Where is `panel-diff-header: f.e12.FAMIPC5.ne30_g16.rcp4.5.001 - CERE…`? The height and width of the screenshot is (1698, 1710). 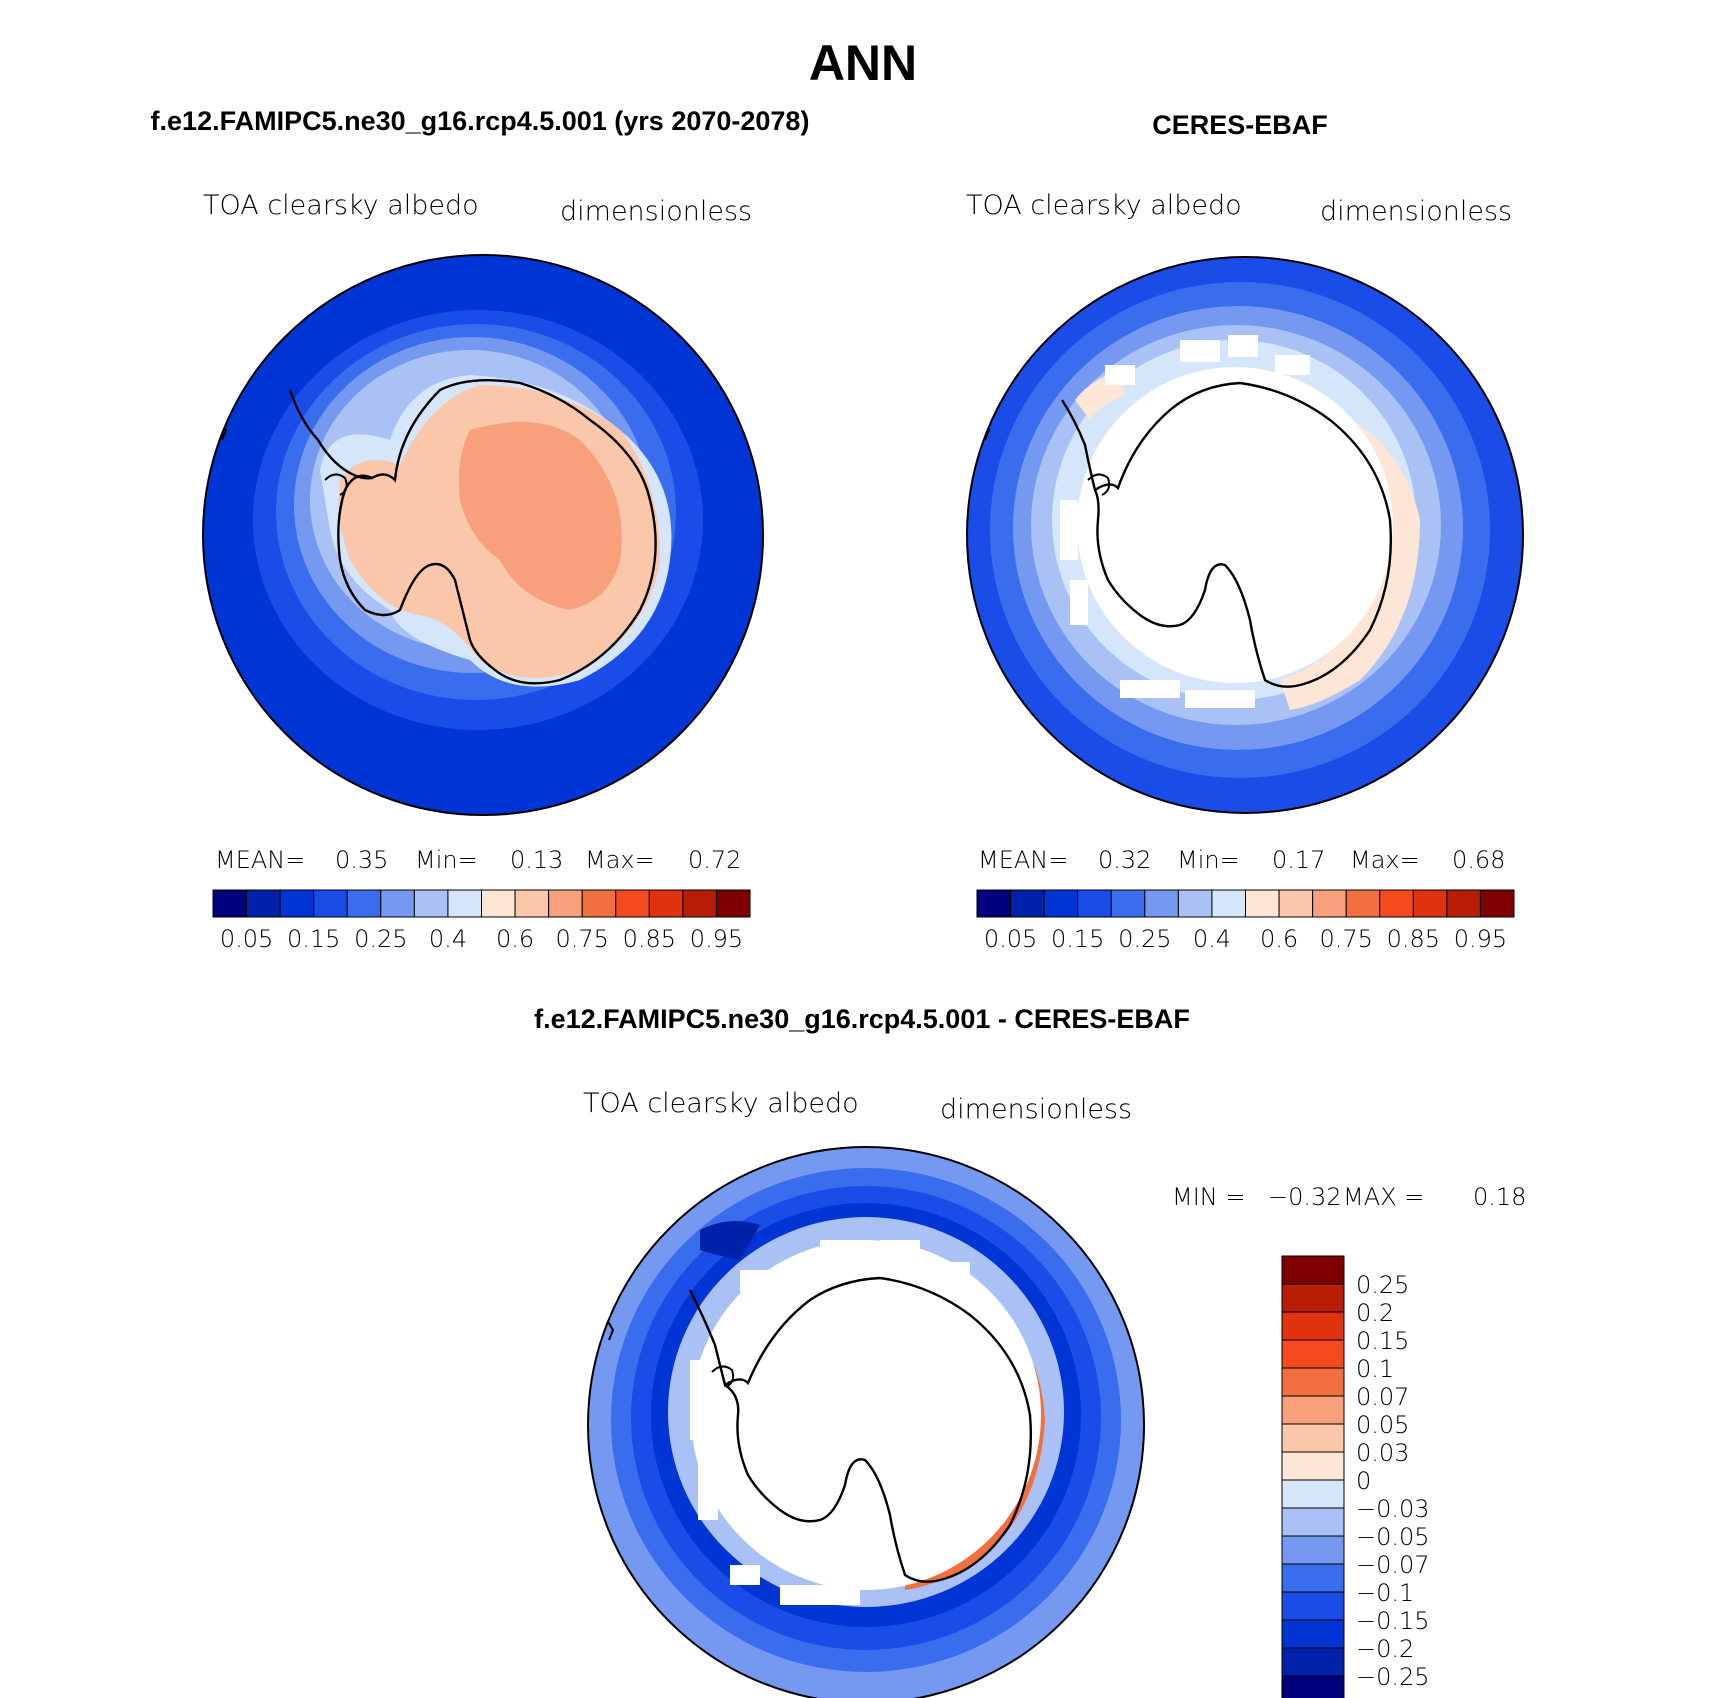 panel-diff-header: f.e12.FAMIPC5.ne30_g16.rcp4.5.001 - CERE… is located at coordinates (862, 1019).